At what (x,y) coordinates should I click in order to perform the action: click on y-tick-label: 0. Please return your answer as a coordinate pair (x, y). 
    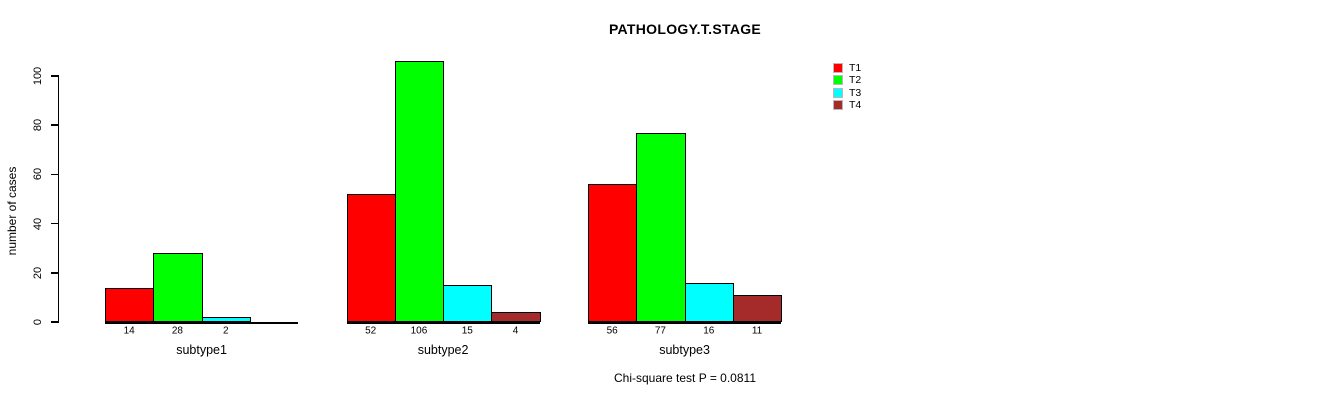
    Looking at the image, I should click on (38, 322).